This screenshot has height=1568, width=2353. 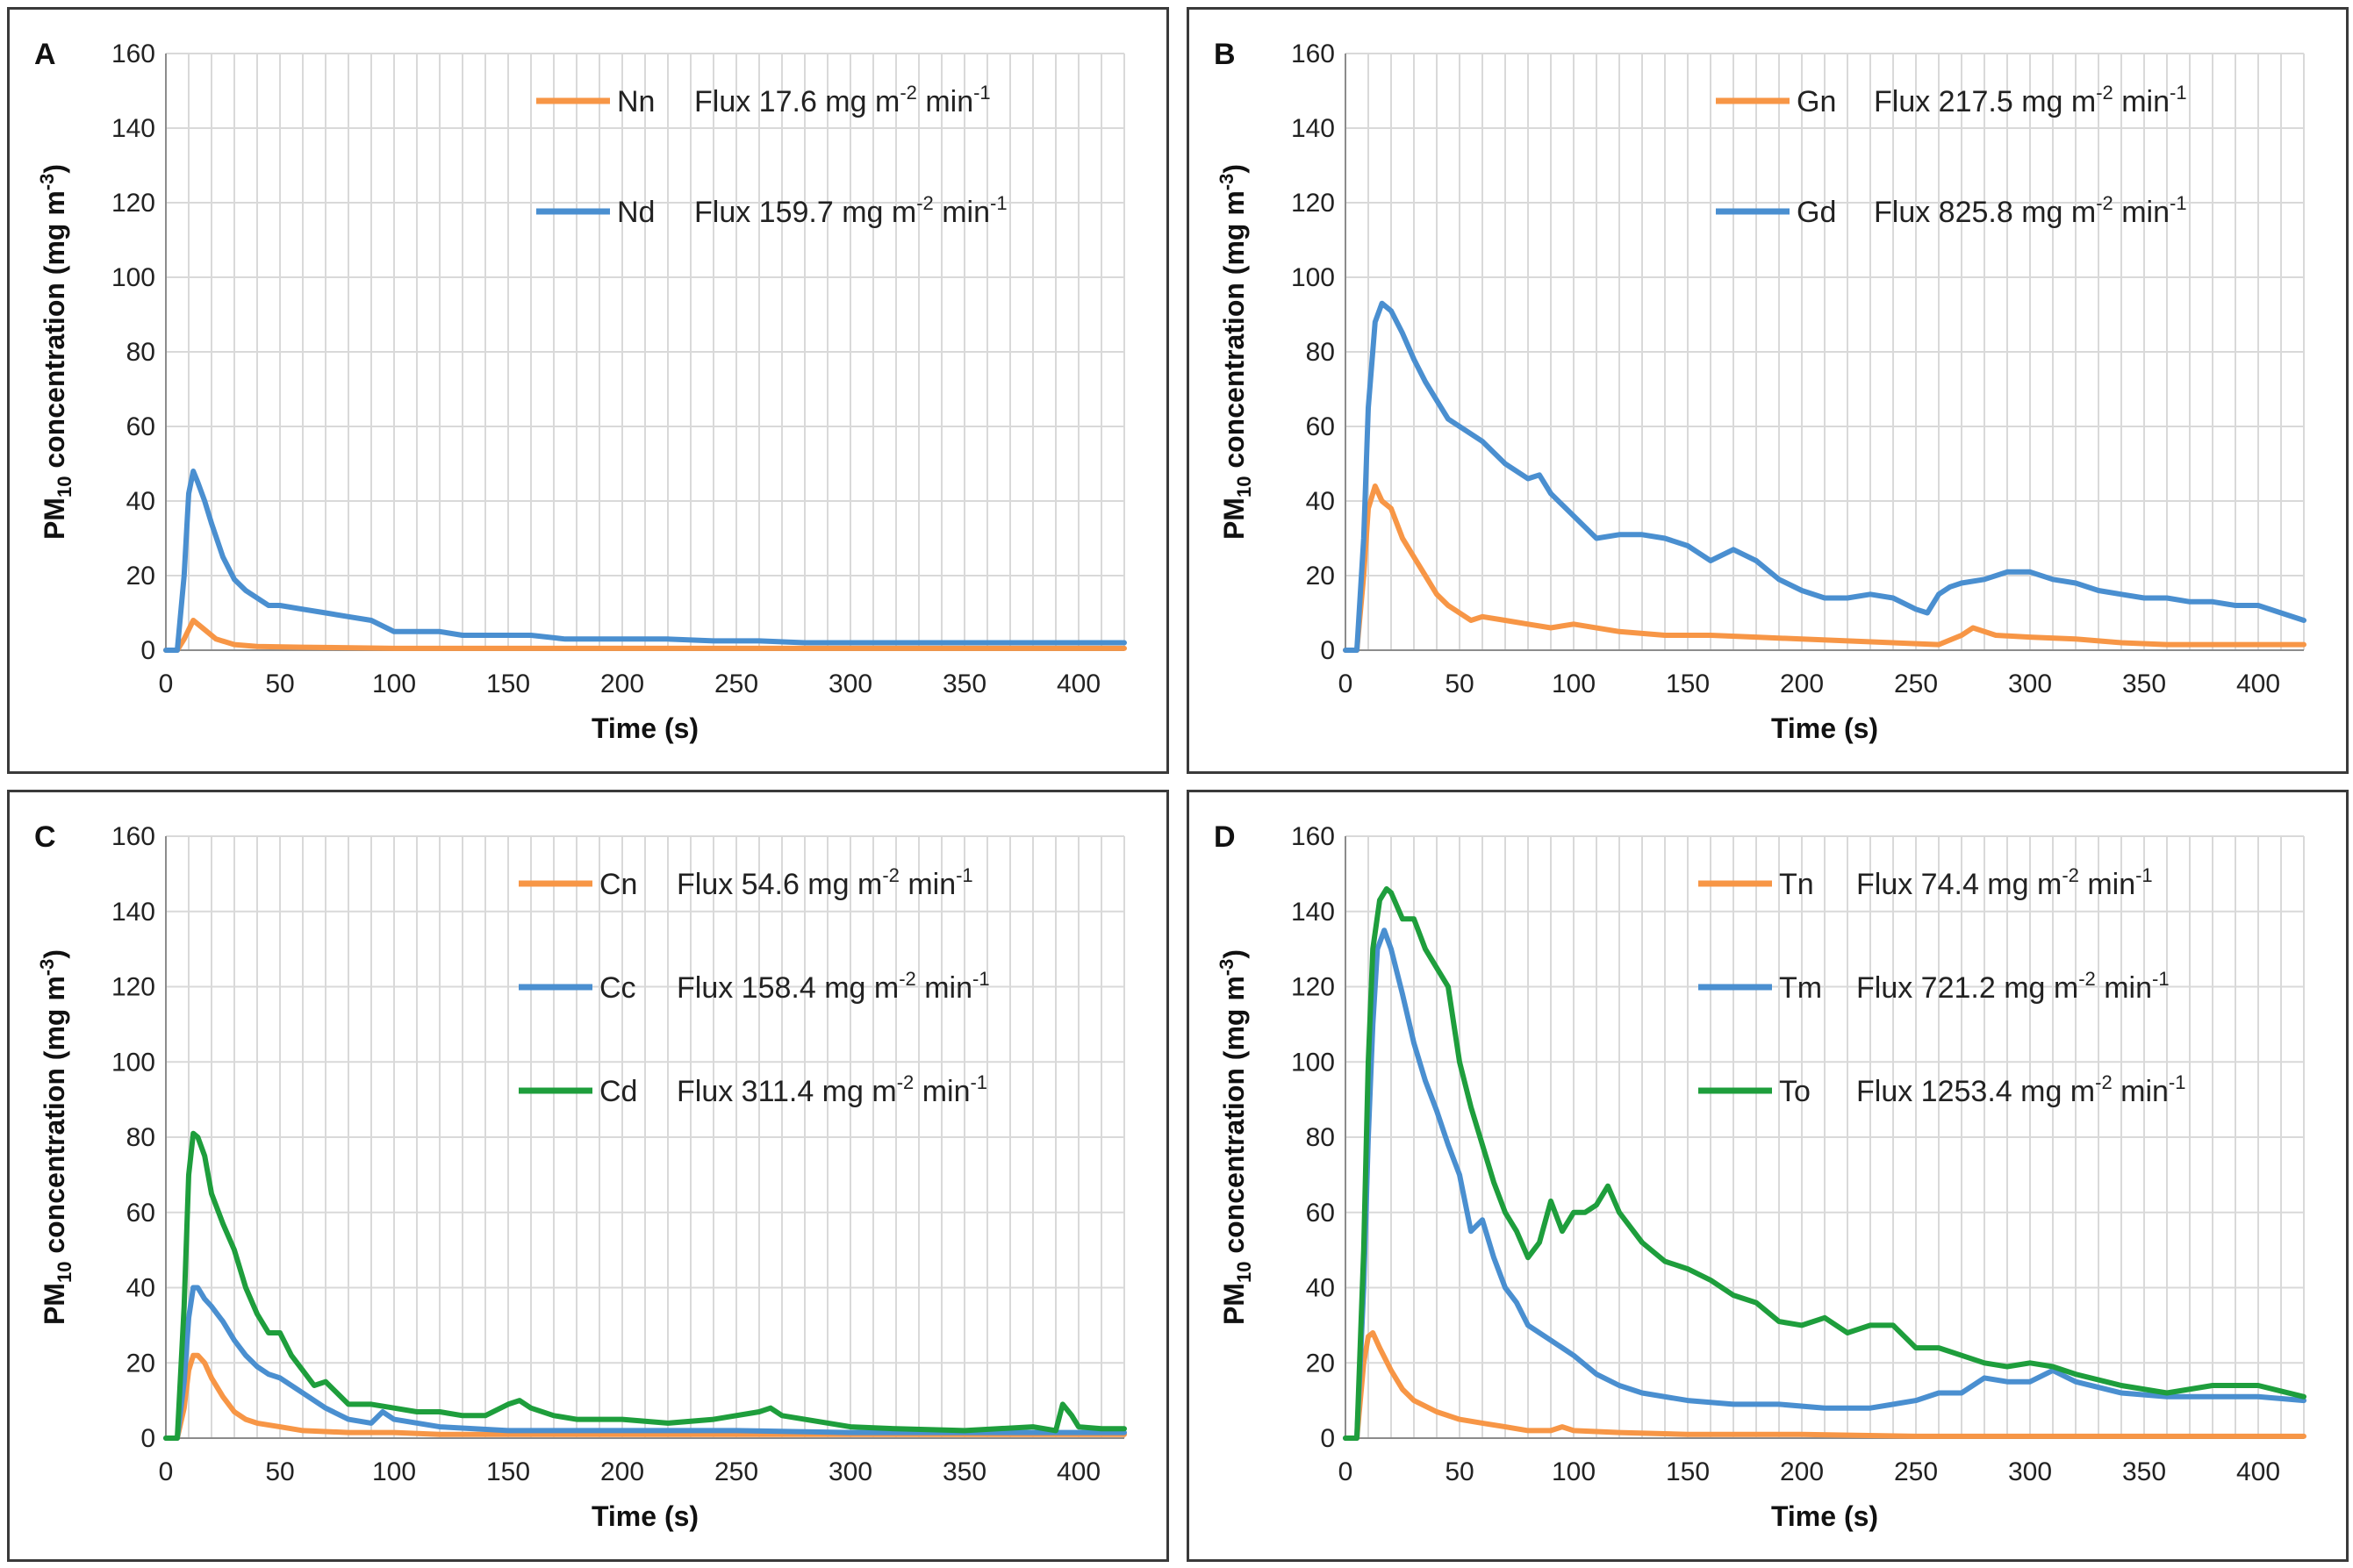 What do you see at coordinates (1816, 101) in the screenshot?
I see `legend-series-name: Gn` at bounding box center [1816, 101].